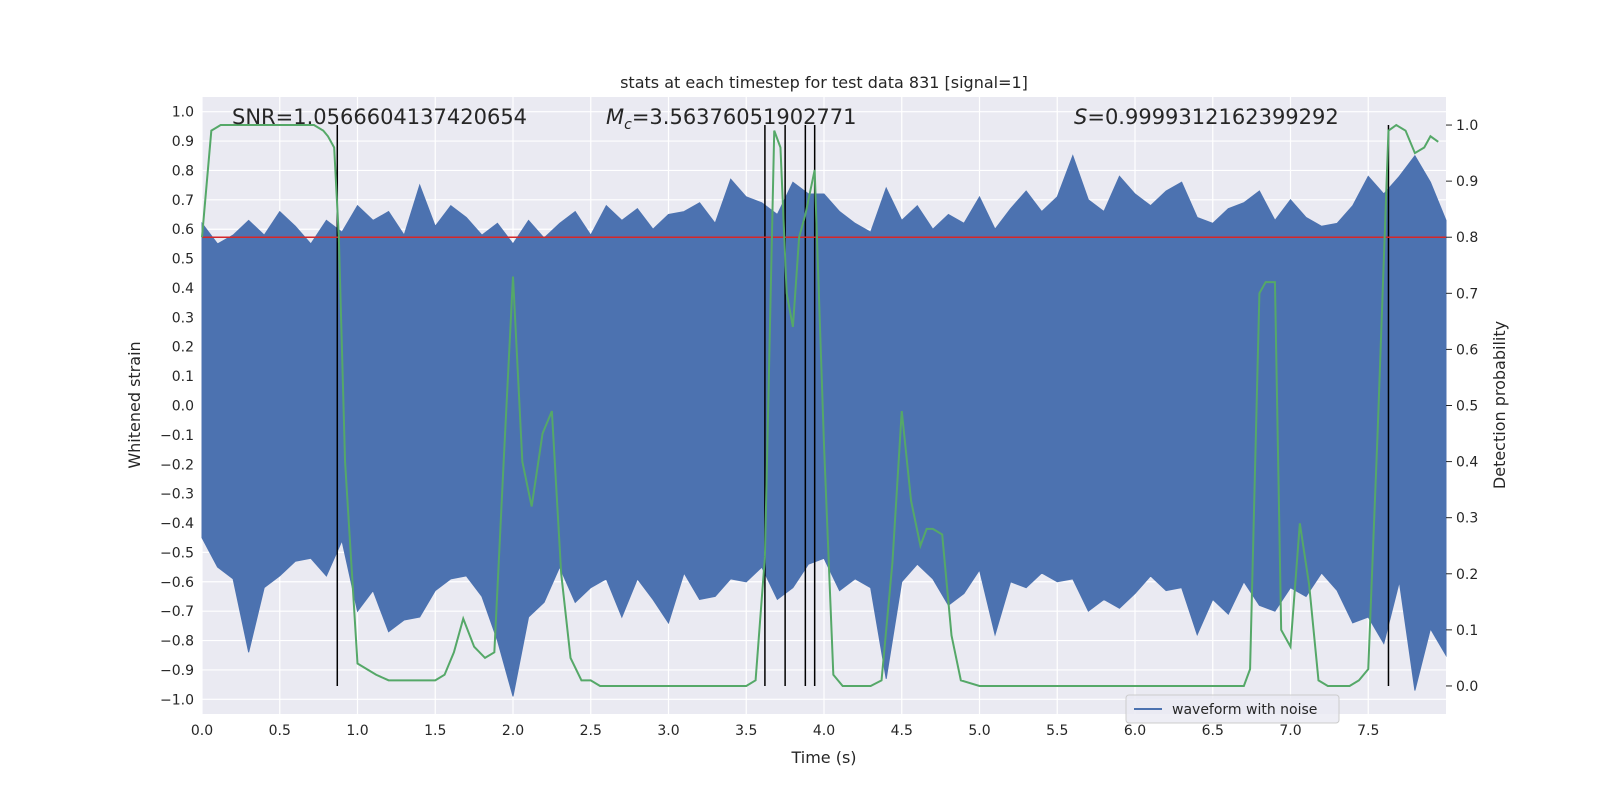 The width and height of the screenshot is (1600, 800). Describe the element at coordinates (177, 642) in the screenshot. I see `y-tick-label: −0.8` at that location.